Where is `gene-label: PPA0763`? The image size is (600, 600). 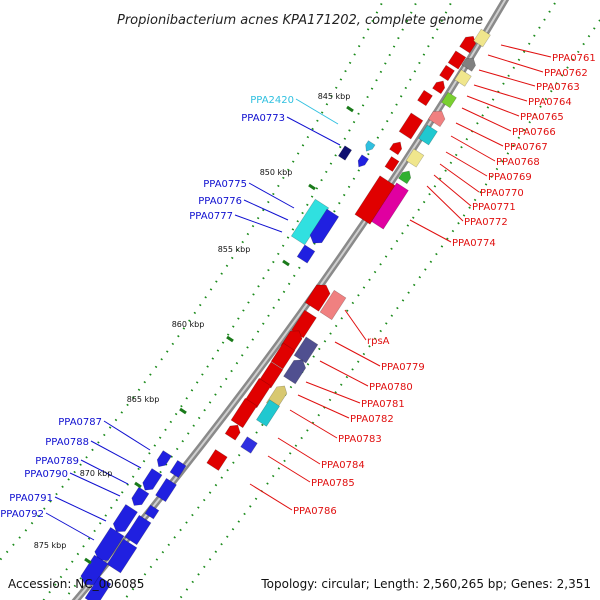
gene-label: PPA0763 is located at coordinates (558, 87).